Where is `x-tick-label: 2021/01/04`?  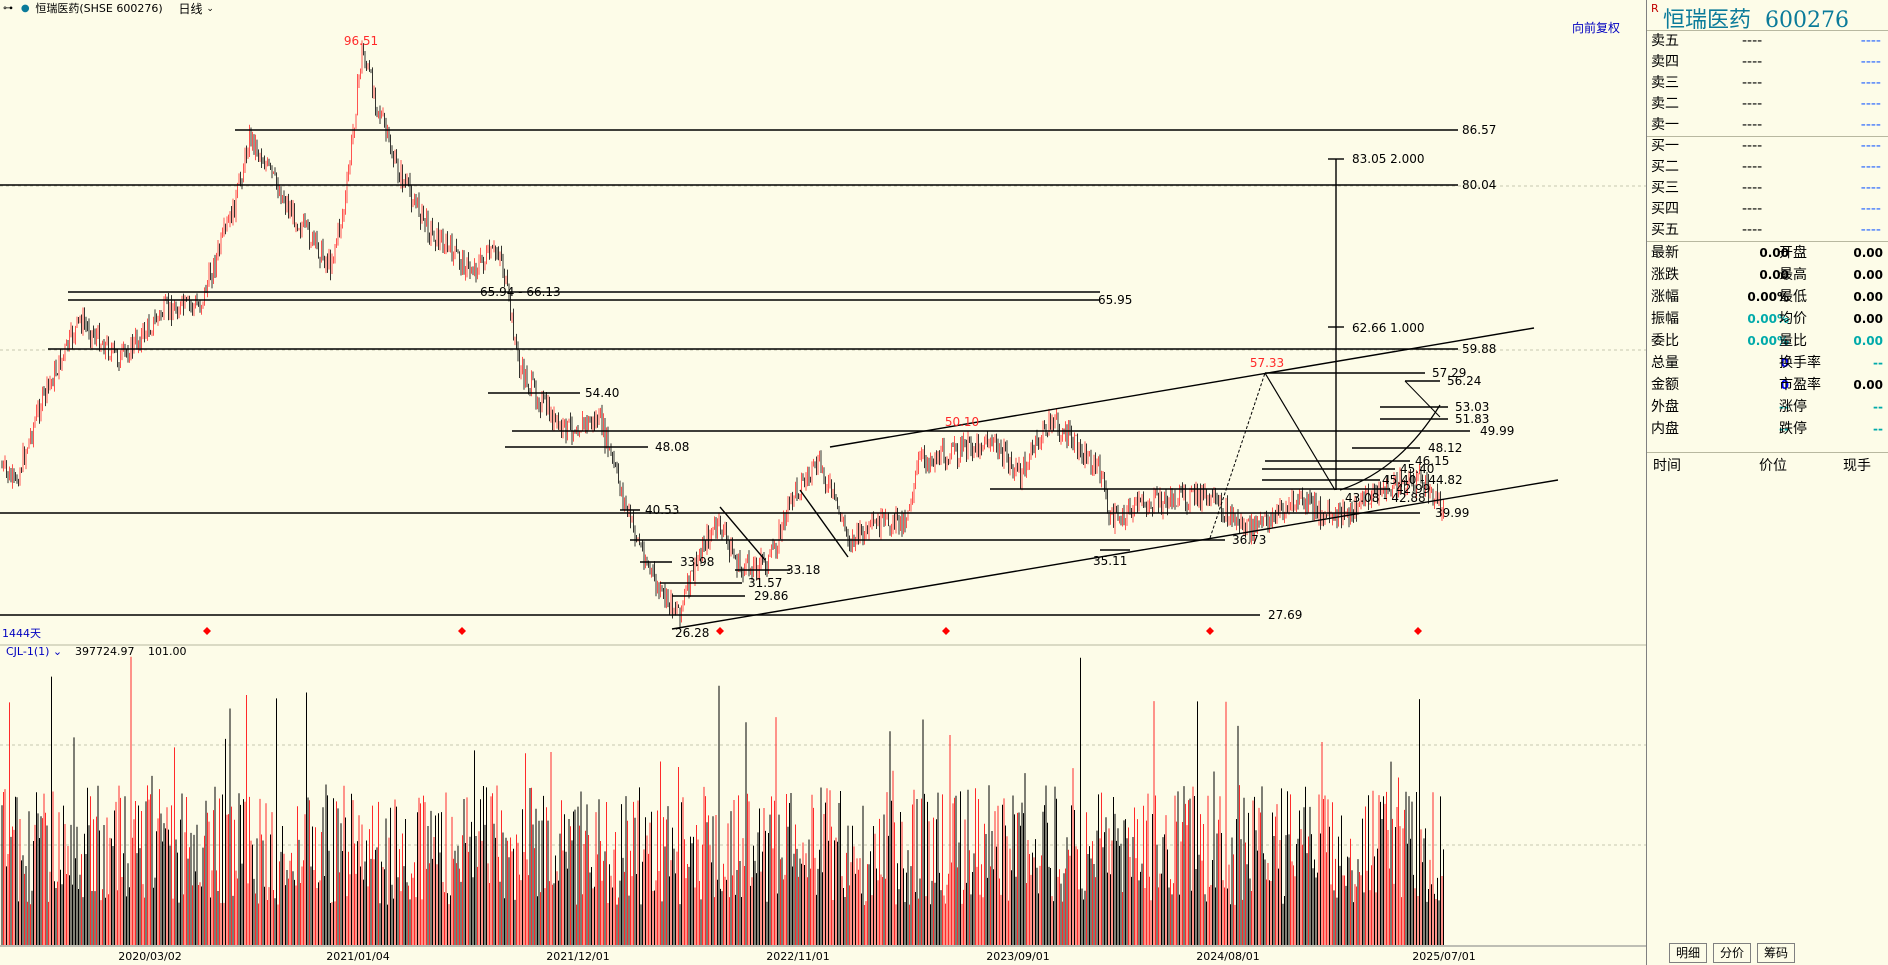 x-tick-label: 2021/01/04 is located at coordinates (357, 956).